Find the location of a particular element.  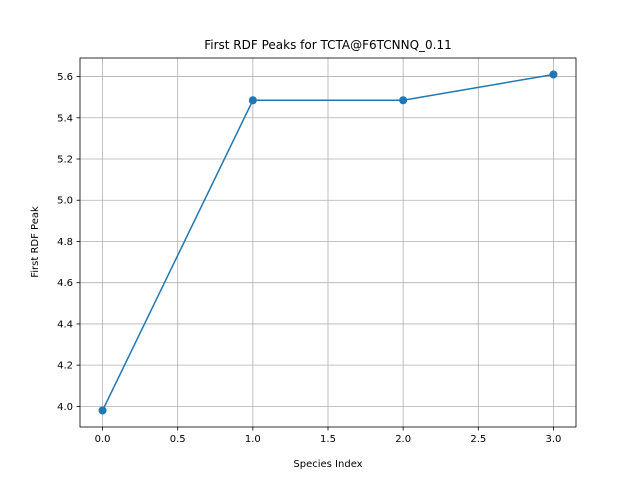

y-tick-label: 4.4 is located at coordinates (65, 324).